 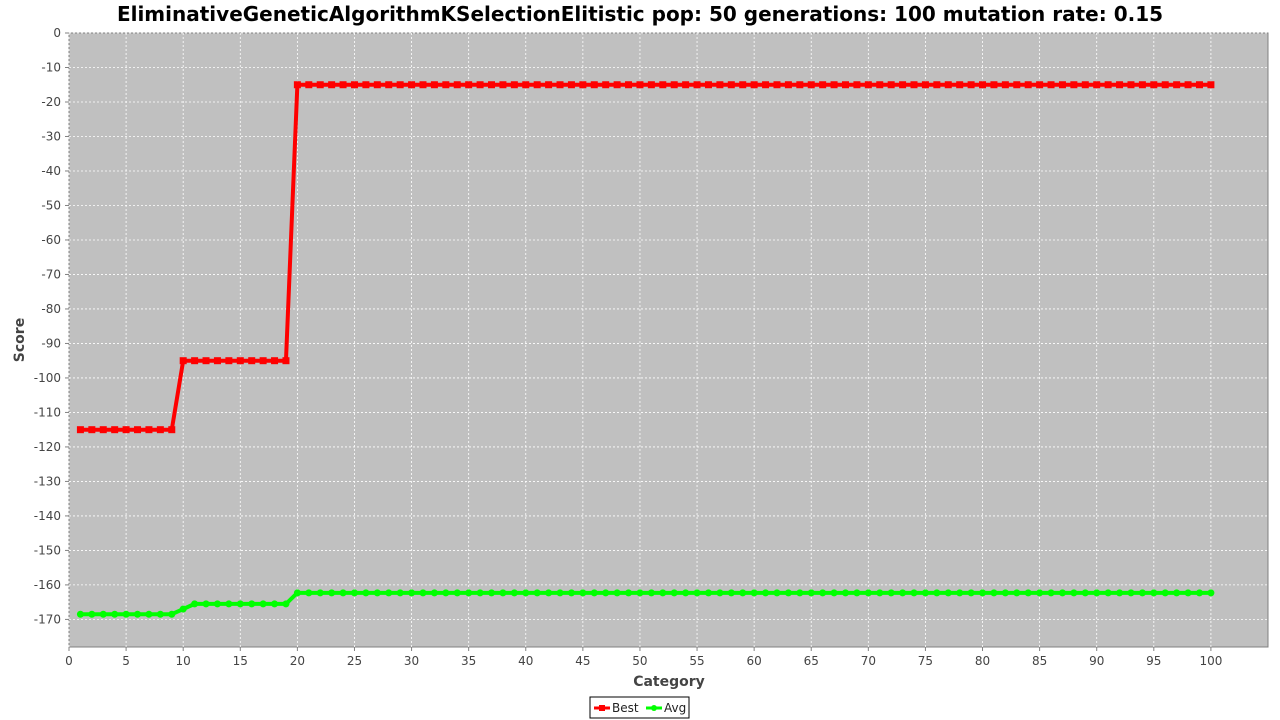 What do you see at coordinates (57, 33) in the screenshot?
I see `y-tick-label: 0` at bounding box center [57, 33].